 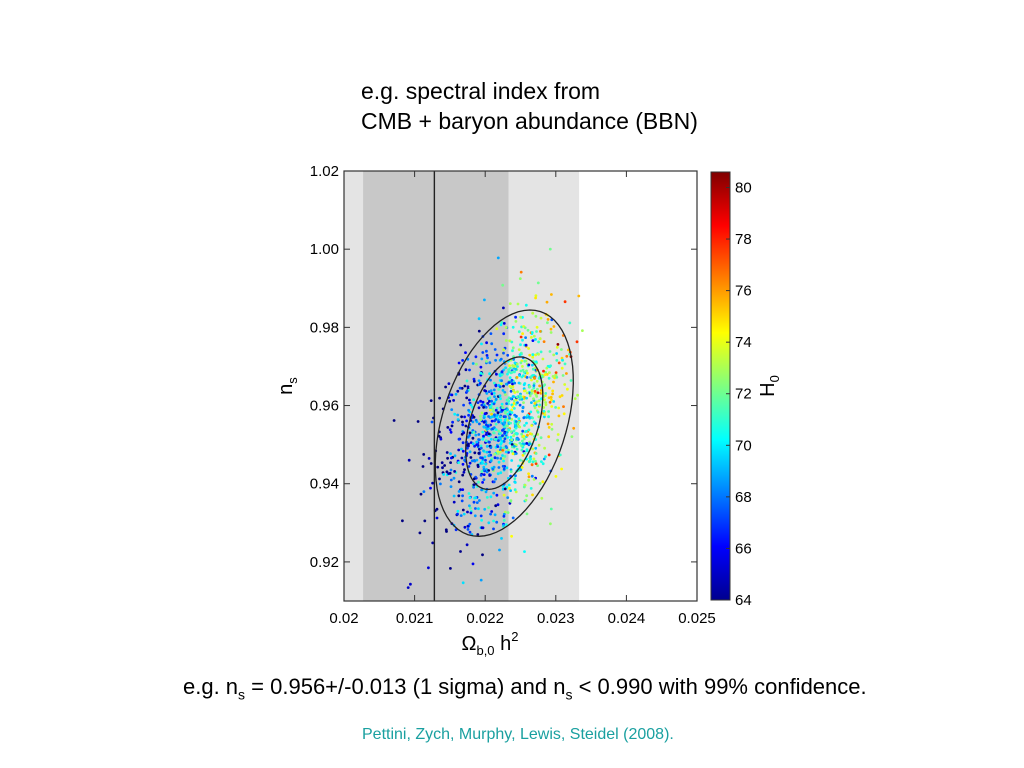 I want to click on x-tick-label: 0.02, so click(x=343, y=618).